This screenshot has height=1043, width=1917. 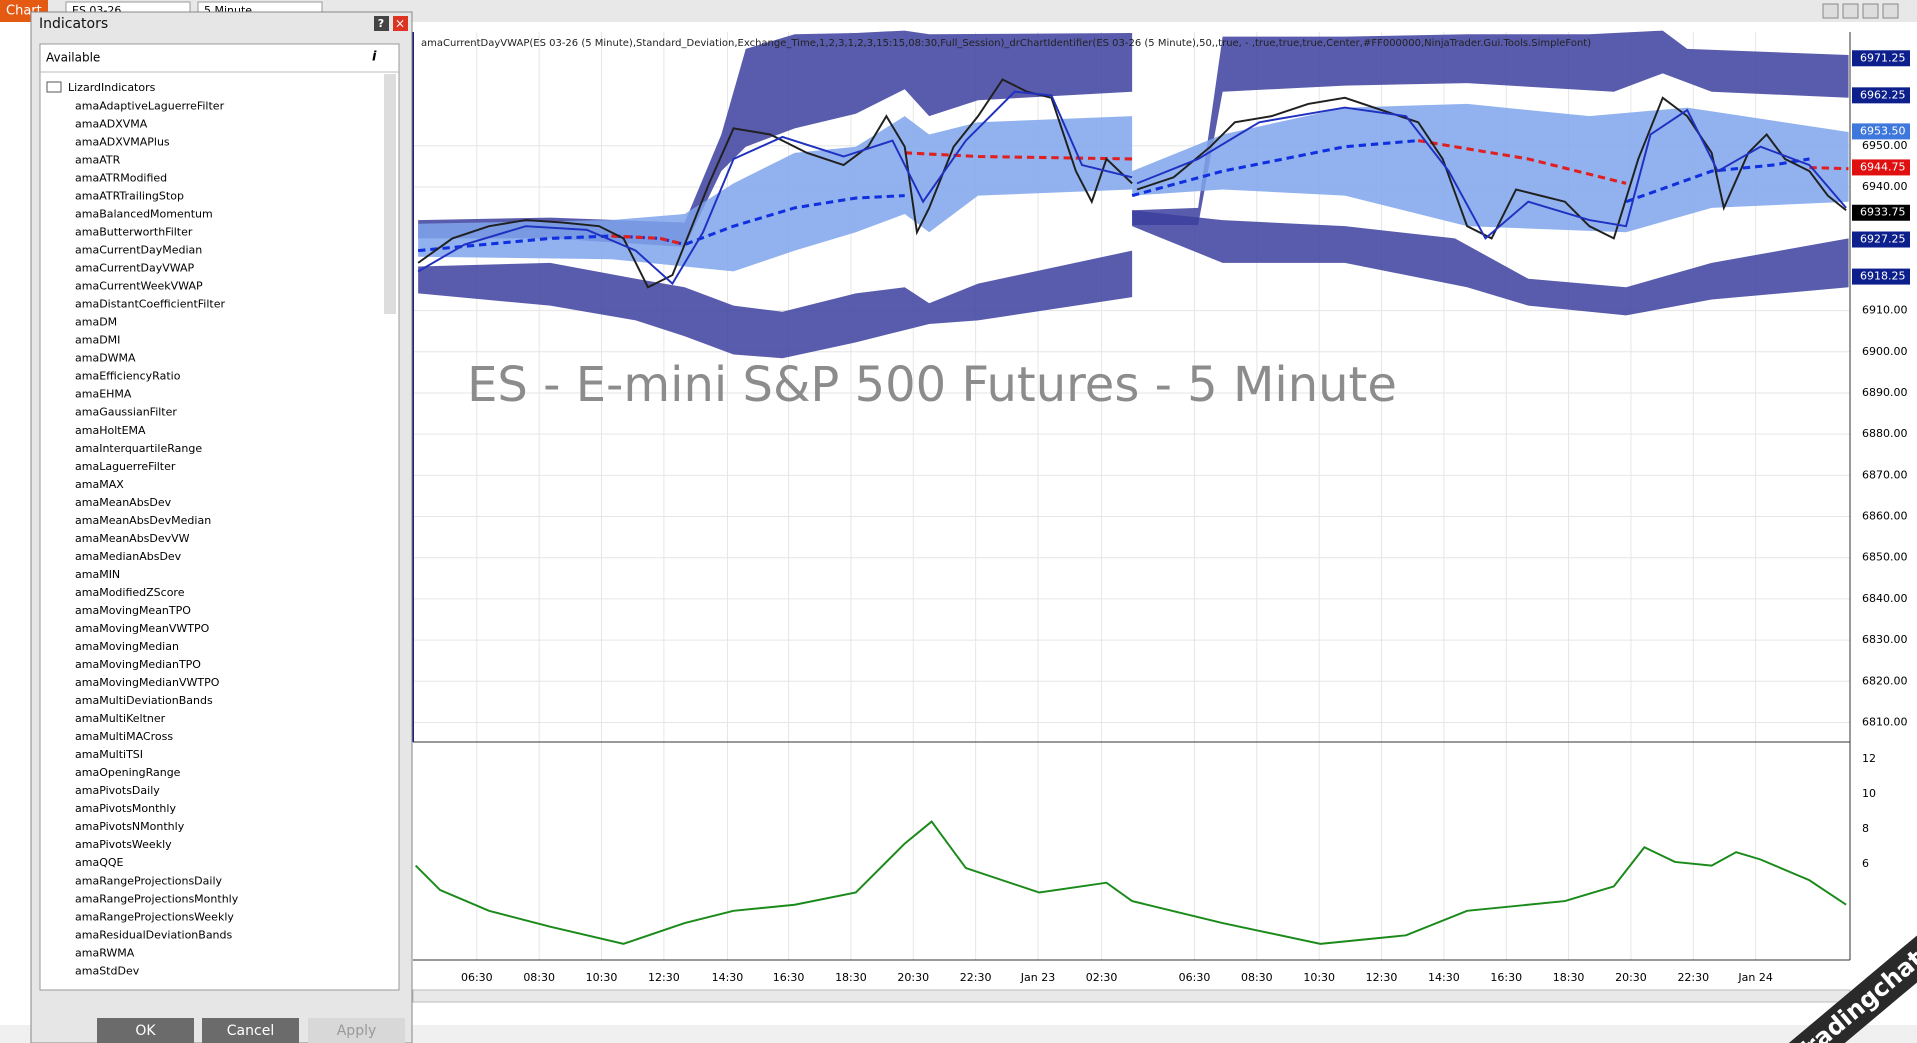 I want to click on indicator-item: amaPivotsWeekly, so click(x=123, y=844).